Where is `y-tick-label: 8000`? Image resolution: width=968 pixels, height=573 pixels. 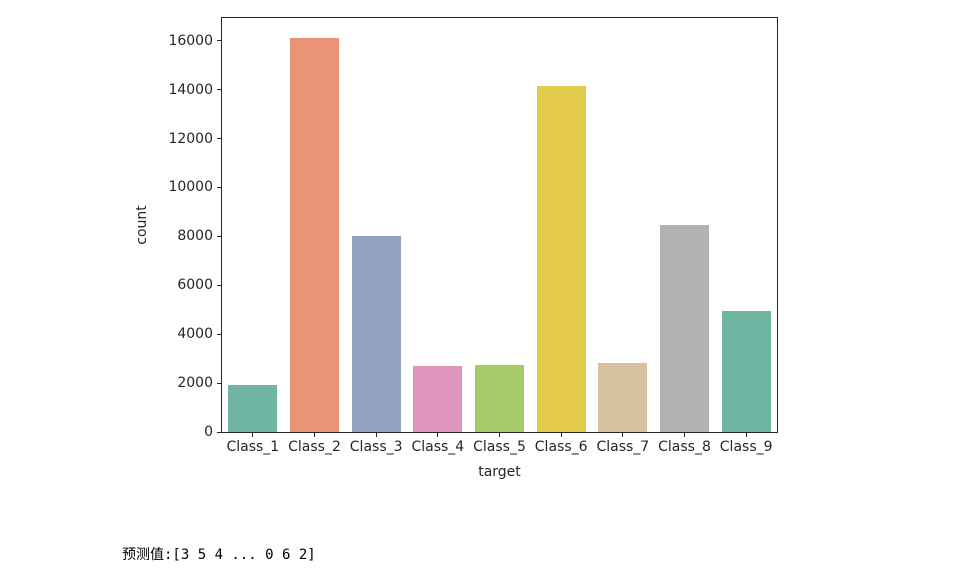
y-tick-label: 8000 is located at coordinates (195, 236).